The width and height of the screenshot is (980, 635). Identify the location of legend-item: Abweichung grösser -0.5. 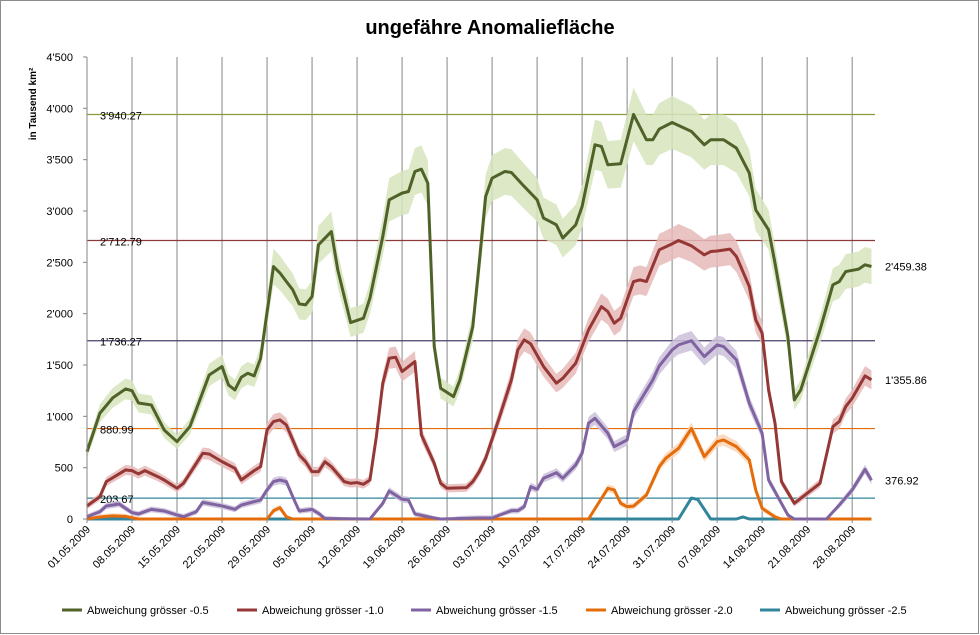
(135, 611).